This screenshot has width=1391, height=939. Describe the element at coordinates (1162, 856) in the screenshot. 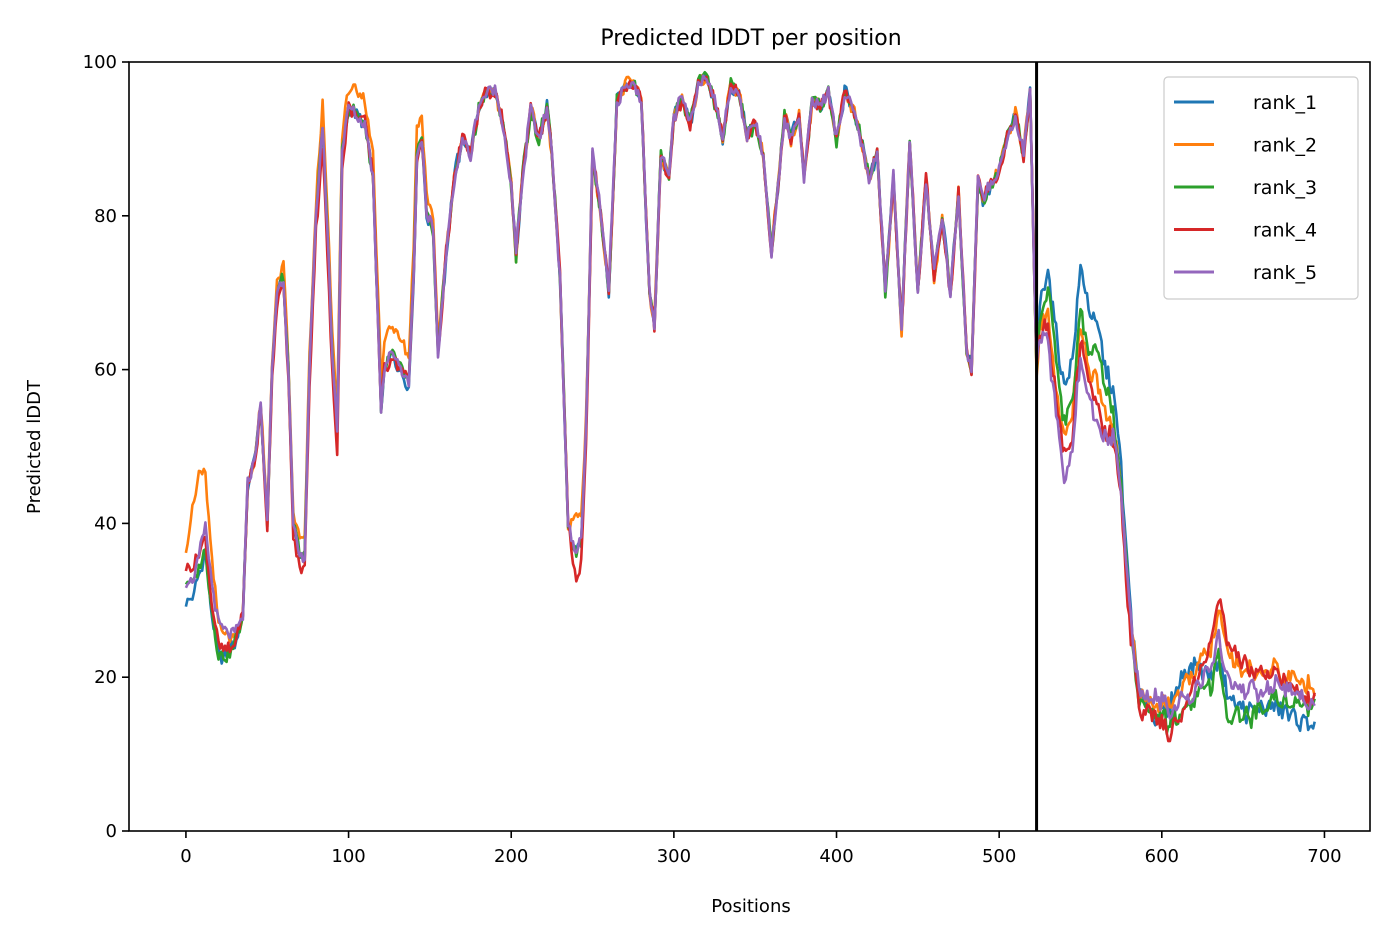

I see `x-tick-label: 600` at that location.